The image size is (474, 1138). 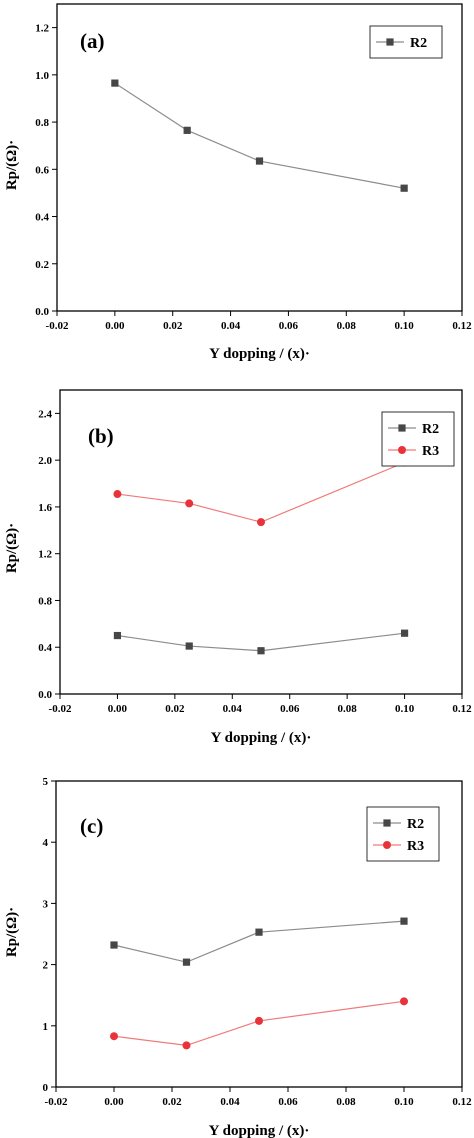 What do you see at coordinates (46, 843) in the screenshot?
I see `y-tick-label: 4` at bounding box center [46, 843].